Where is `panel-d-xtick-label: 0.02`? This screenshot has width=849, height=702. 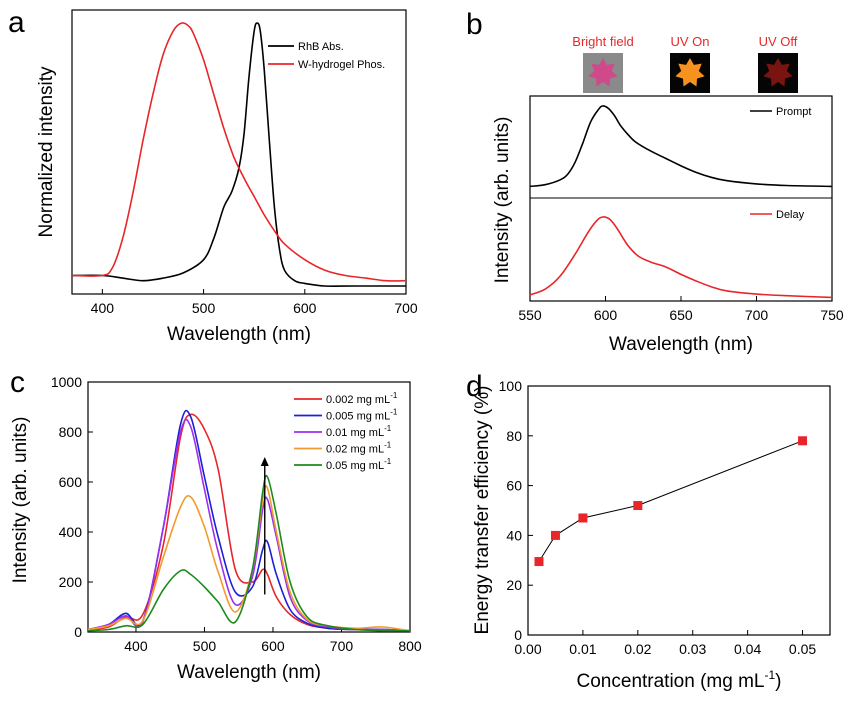
panel-d-xtick-label: 0.02 is located at coordinates (637, 649).